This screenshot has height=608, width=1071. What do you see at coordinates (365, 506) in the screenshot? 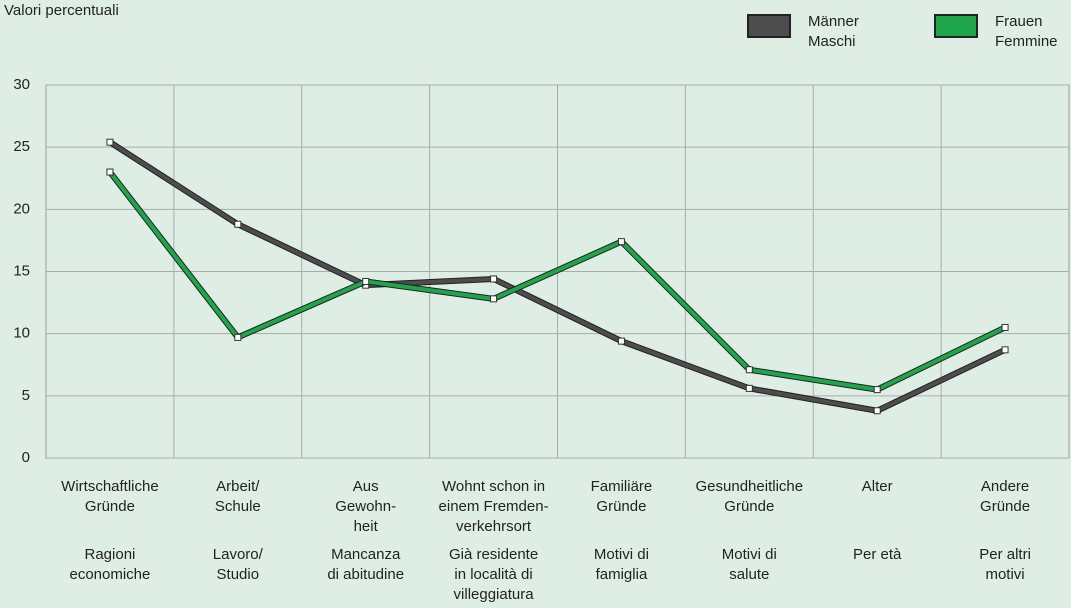
I see `x-tick-label: Aus Gewohn-heit` at bounding box center [365, 506].